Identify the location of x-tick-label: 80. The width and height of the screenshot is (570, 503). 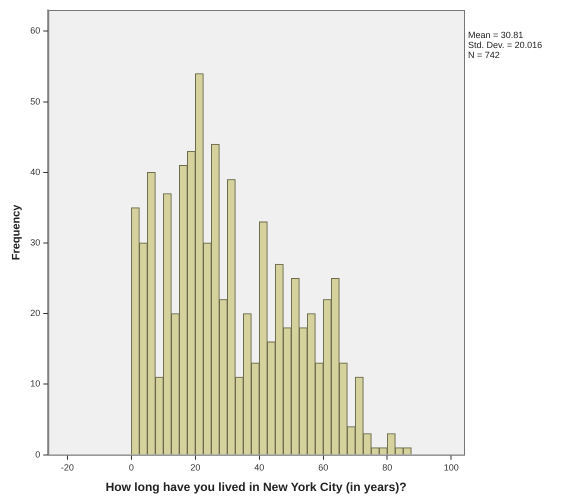
(387, 467).